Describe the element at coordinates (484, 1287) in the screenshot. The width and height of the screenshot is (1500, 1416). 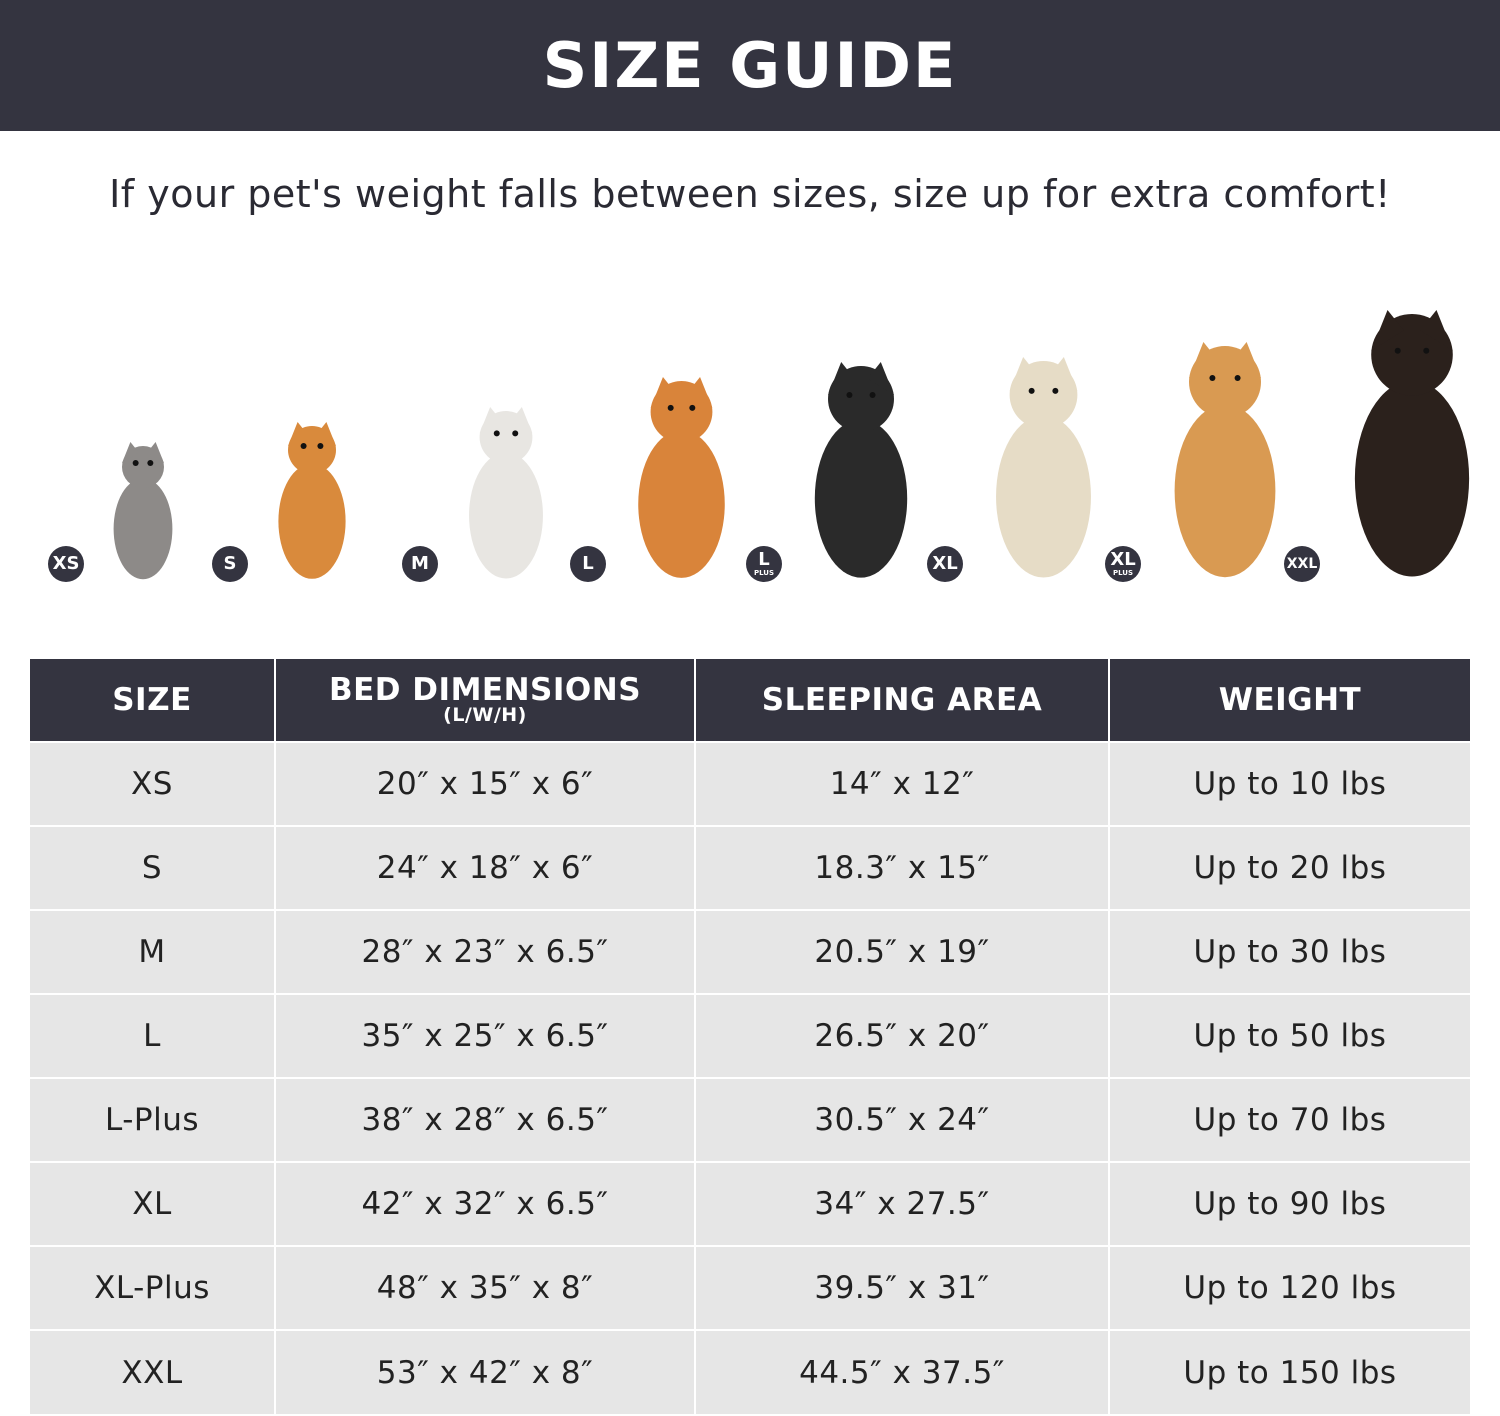
I see `cell-bed: 48″ x 35″ x 8″` at that location.